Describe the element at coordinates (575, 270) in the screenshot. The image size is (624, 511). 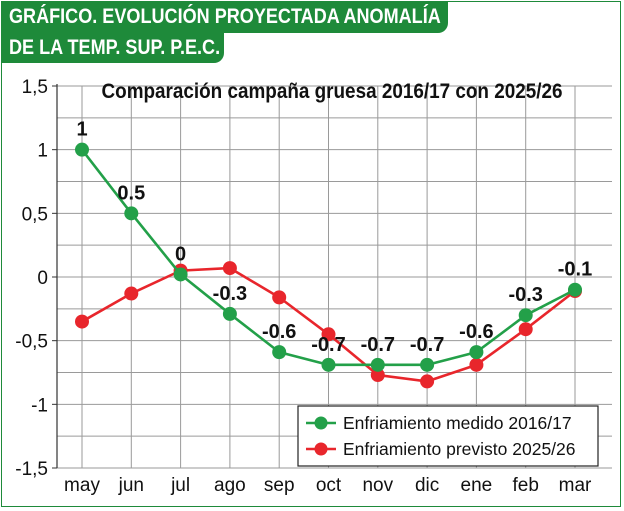
I see `data-label: -0.1` at that location.